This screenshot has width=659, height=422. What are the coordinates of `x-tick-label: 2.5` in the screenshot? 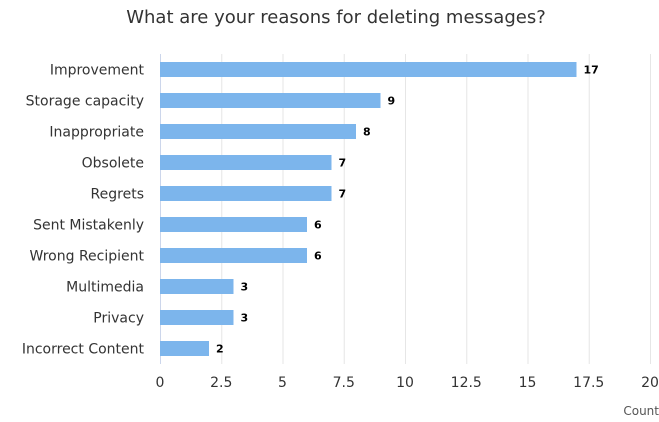 It's located at (221, 383).